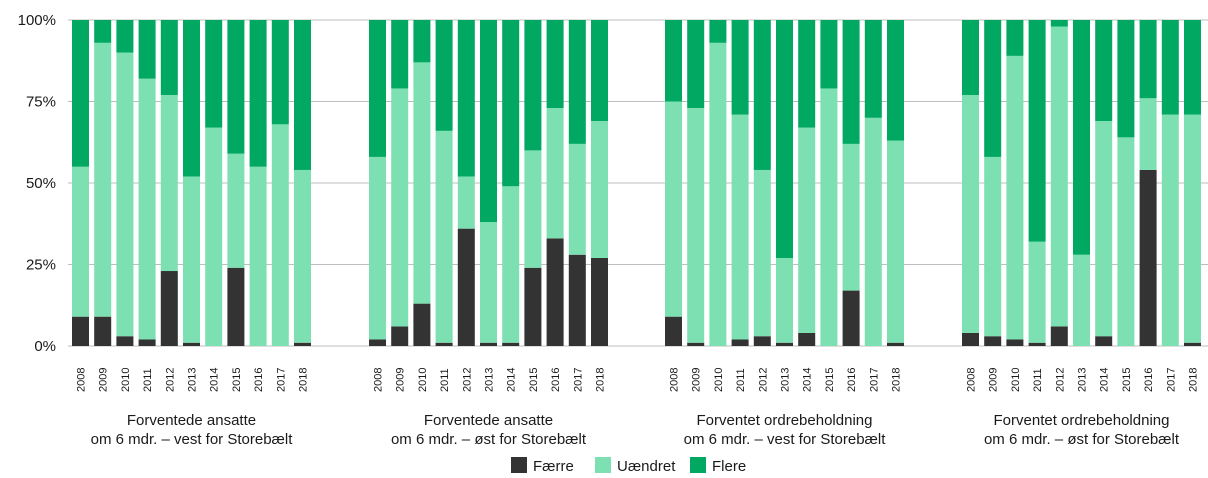 Image resolution: width=1208 pixels, height=478 pixels. What do you see at coordinates (467, 380) in the screenshot?
I see `x-tick-label: 2012` at bounding box center [467, 380].